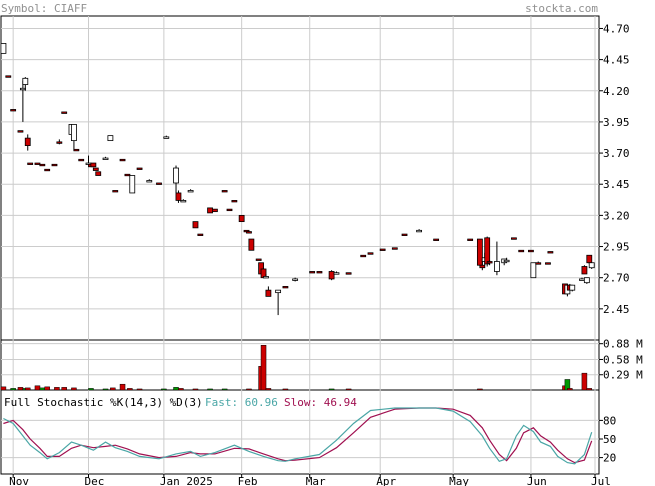 Image resolution: width=655 pixels, height=486 pixels. I want to click on date-tick-label: Jul, so click(601, 480).